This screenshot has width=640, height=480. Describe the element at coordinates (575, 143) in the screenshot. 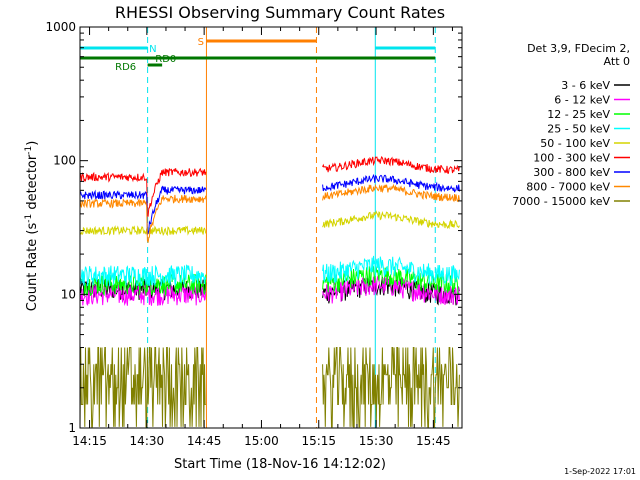

I see `legend-entry-label: 50 - 100 keV` at that location.